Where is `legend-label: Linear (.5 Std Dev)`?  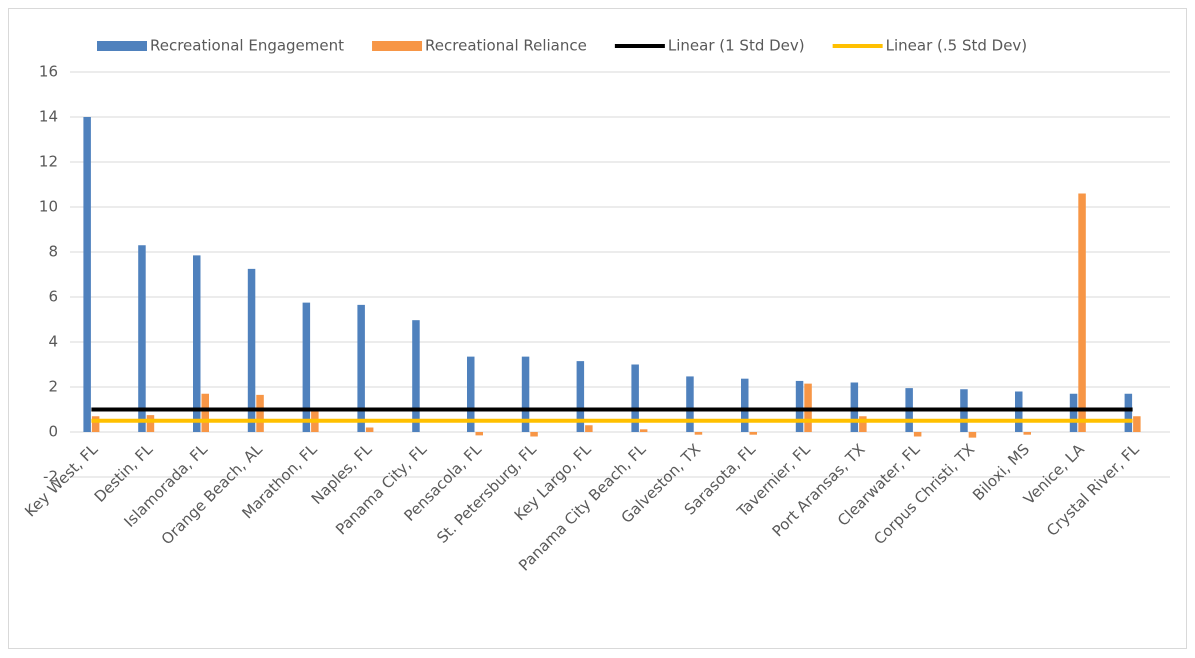
legend-label: Linear (.5 Std Dev) is located at coordinates (957, 46).